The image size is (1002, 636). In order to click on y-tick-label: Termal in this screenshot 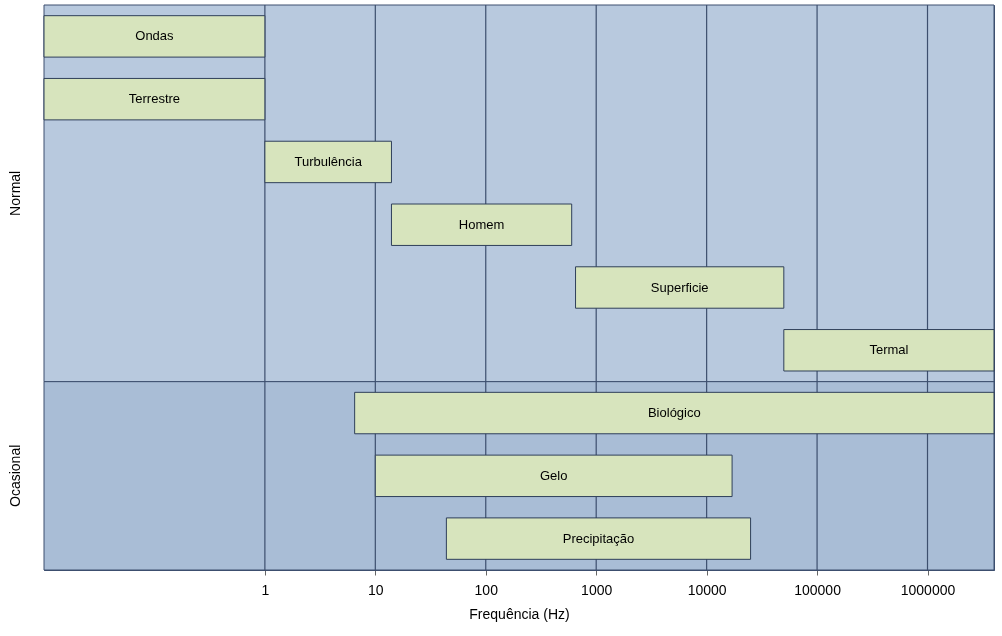, I will do `click(889, 350)`.